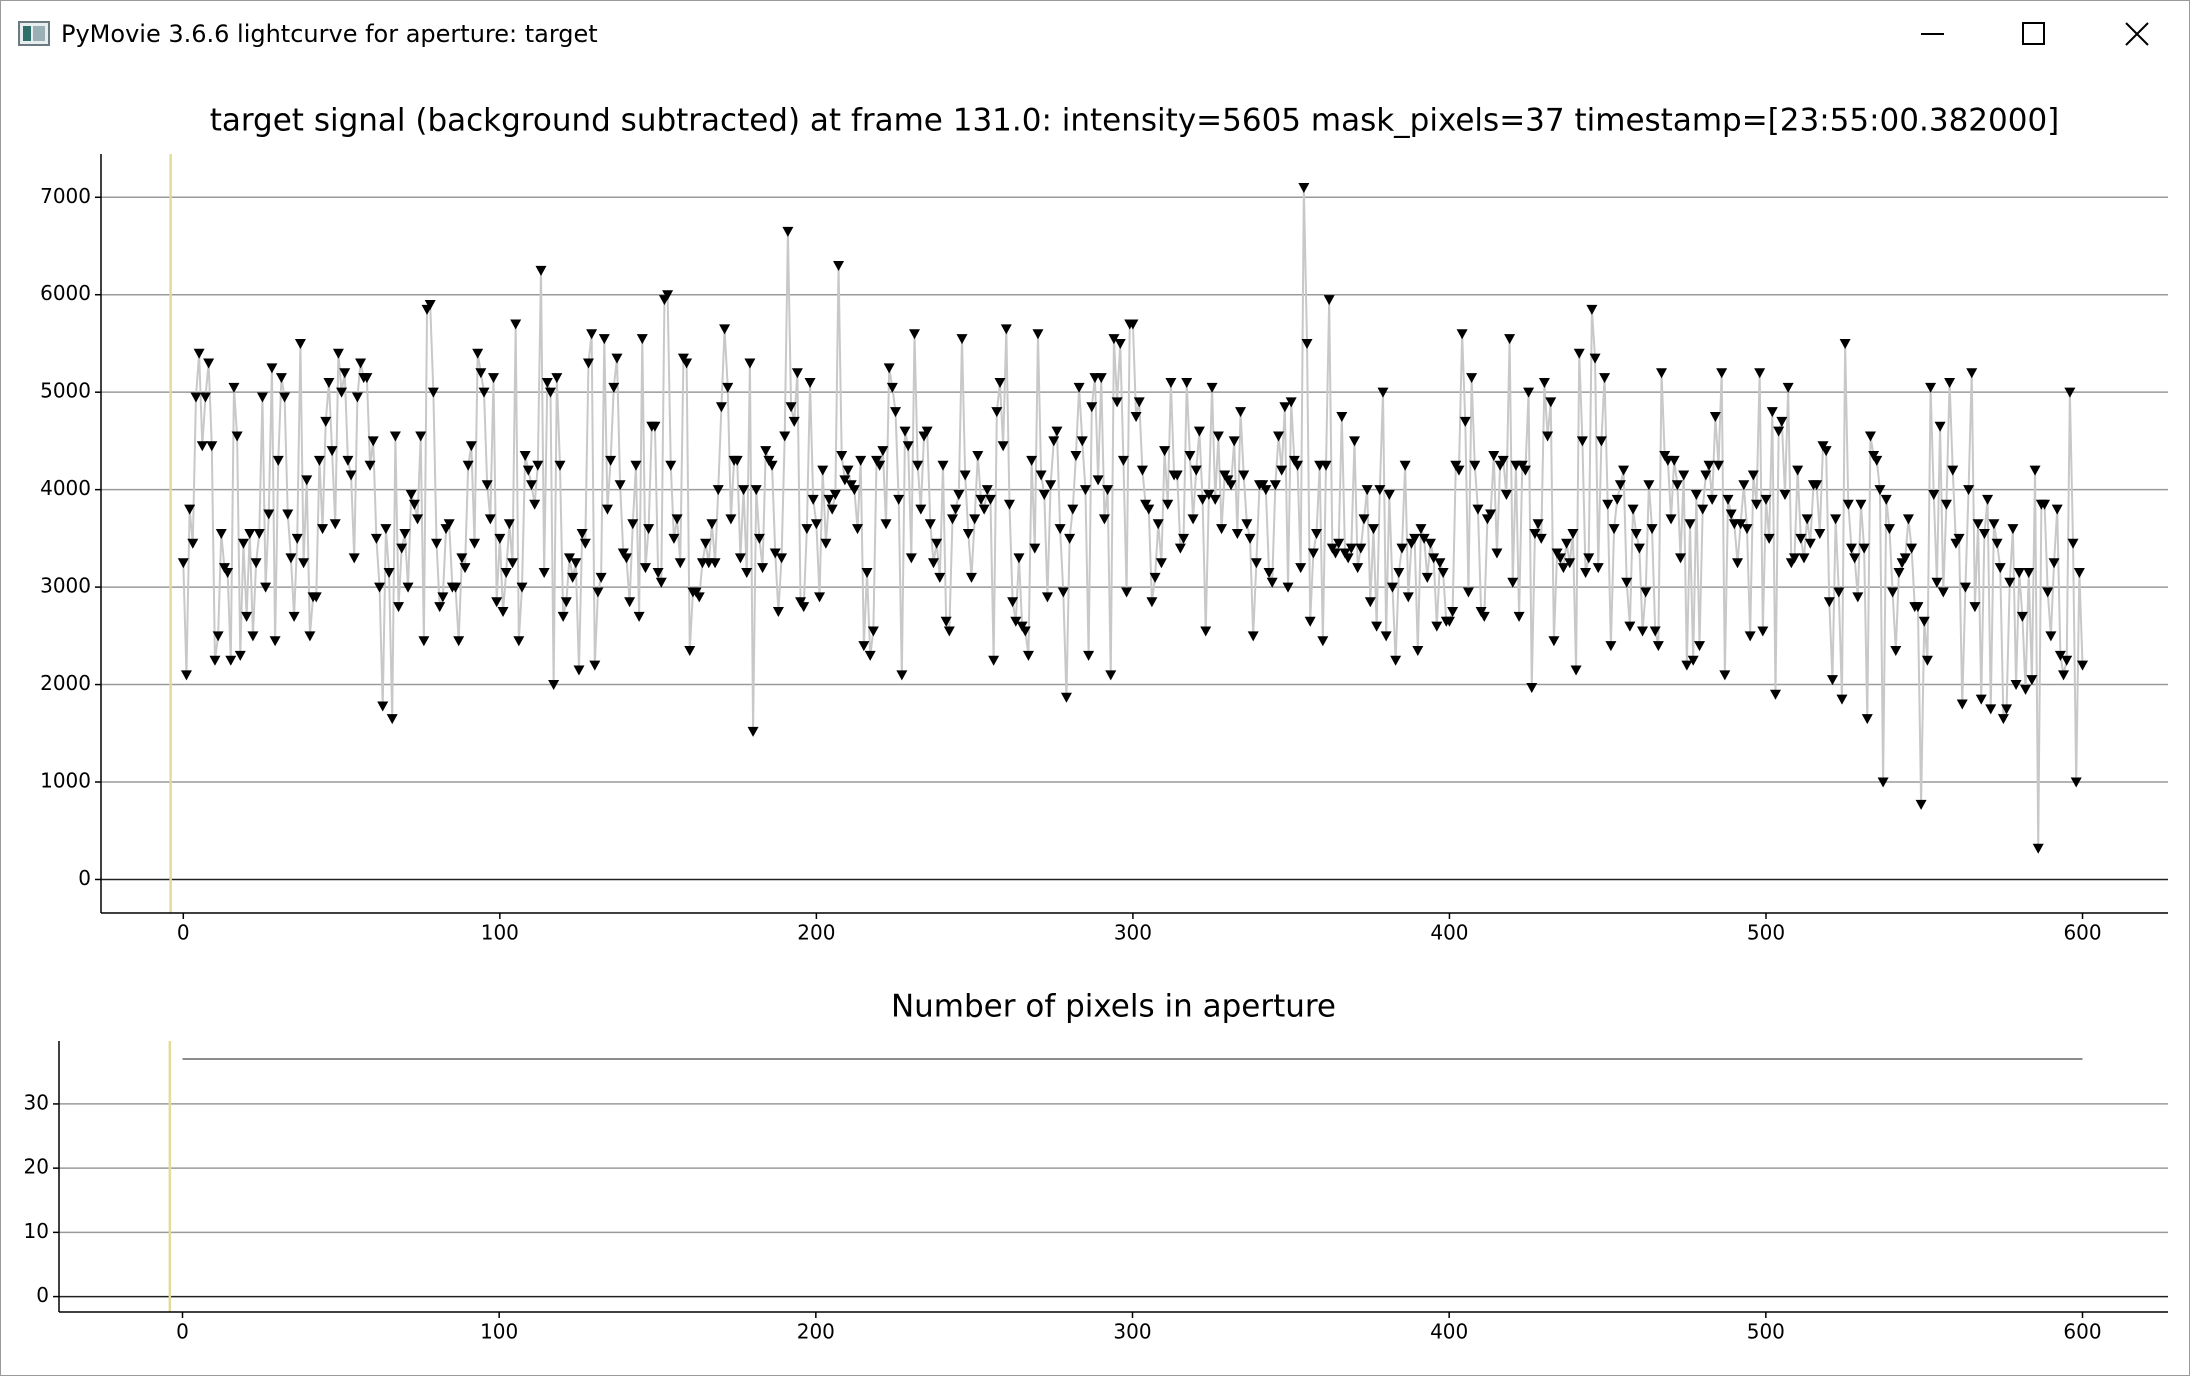 The height and width of the screenshot is (1376, 2190). Describe the element at coordinates (1449, 1332) in the screenshot. I see `x-tick-label: 400` at that location.